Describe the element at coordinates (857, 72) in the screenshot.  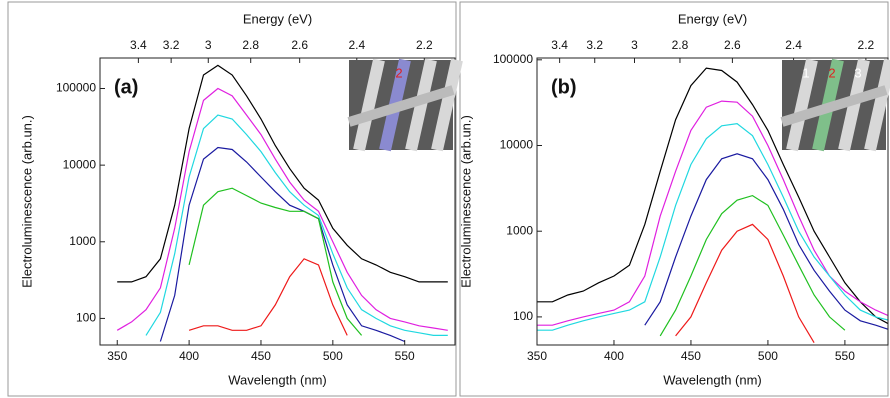
I see `inset-label: 3` at that location.